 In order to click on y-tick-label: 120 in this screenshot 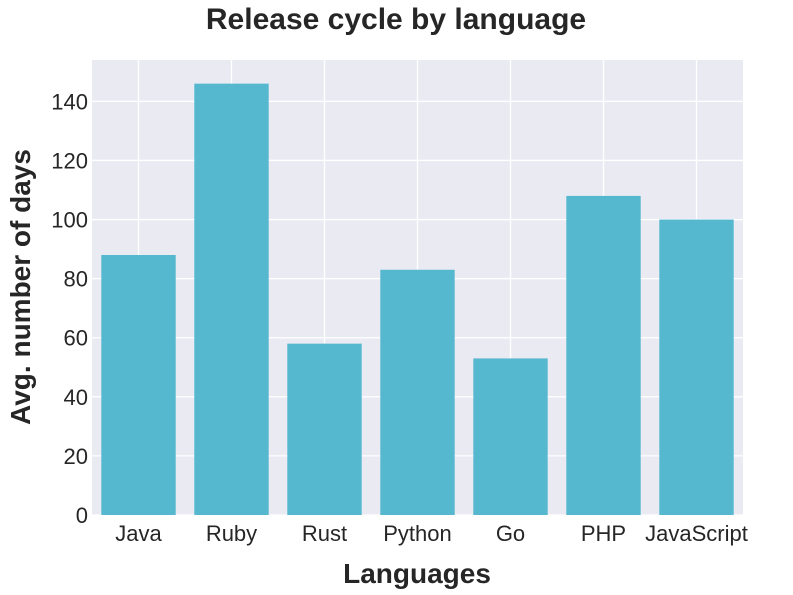, I will do `click(69, 160)`.